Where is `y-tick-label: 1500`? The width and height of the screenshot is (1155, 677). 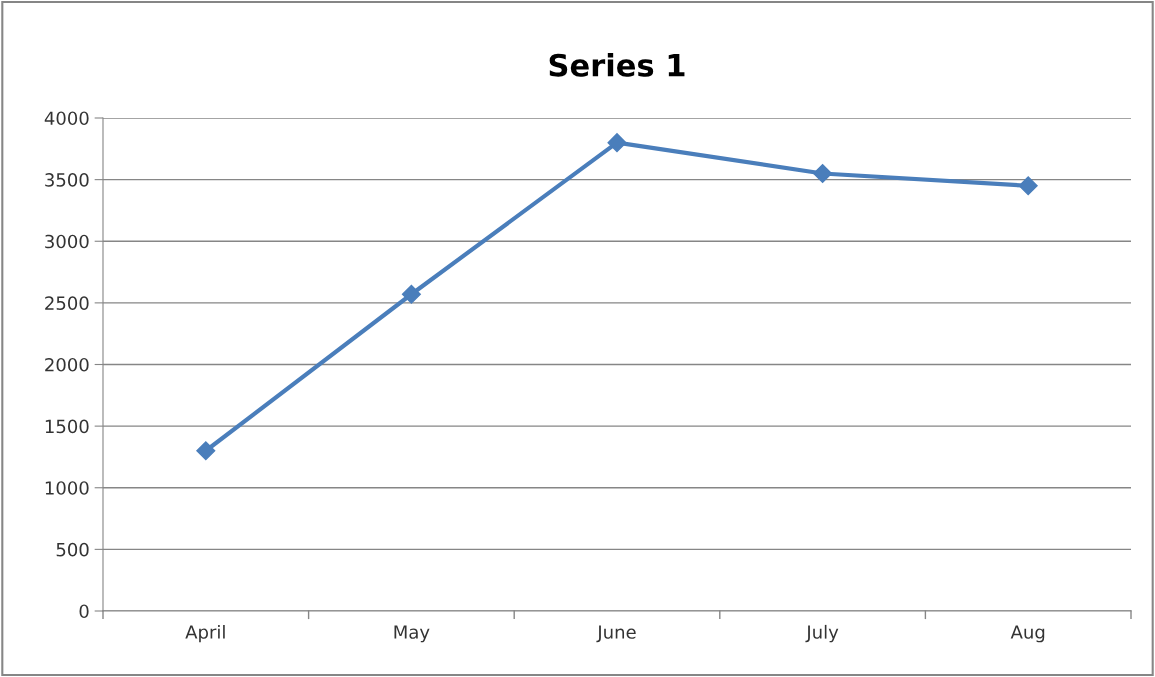 y-tick-label: 1500 is located at coordinates (67, 426).